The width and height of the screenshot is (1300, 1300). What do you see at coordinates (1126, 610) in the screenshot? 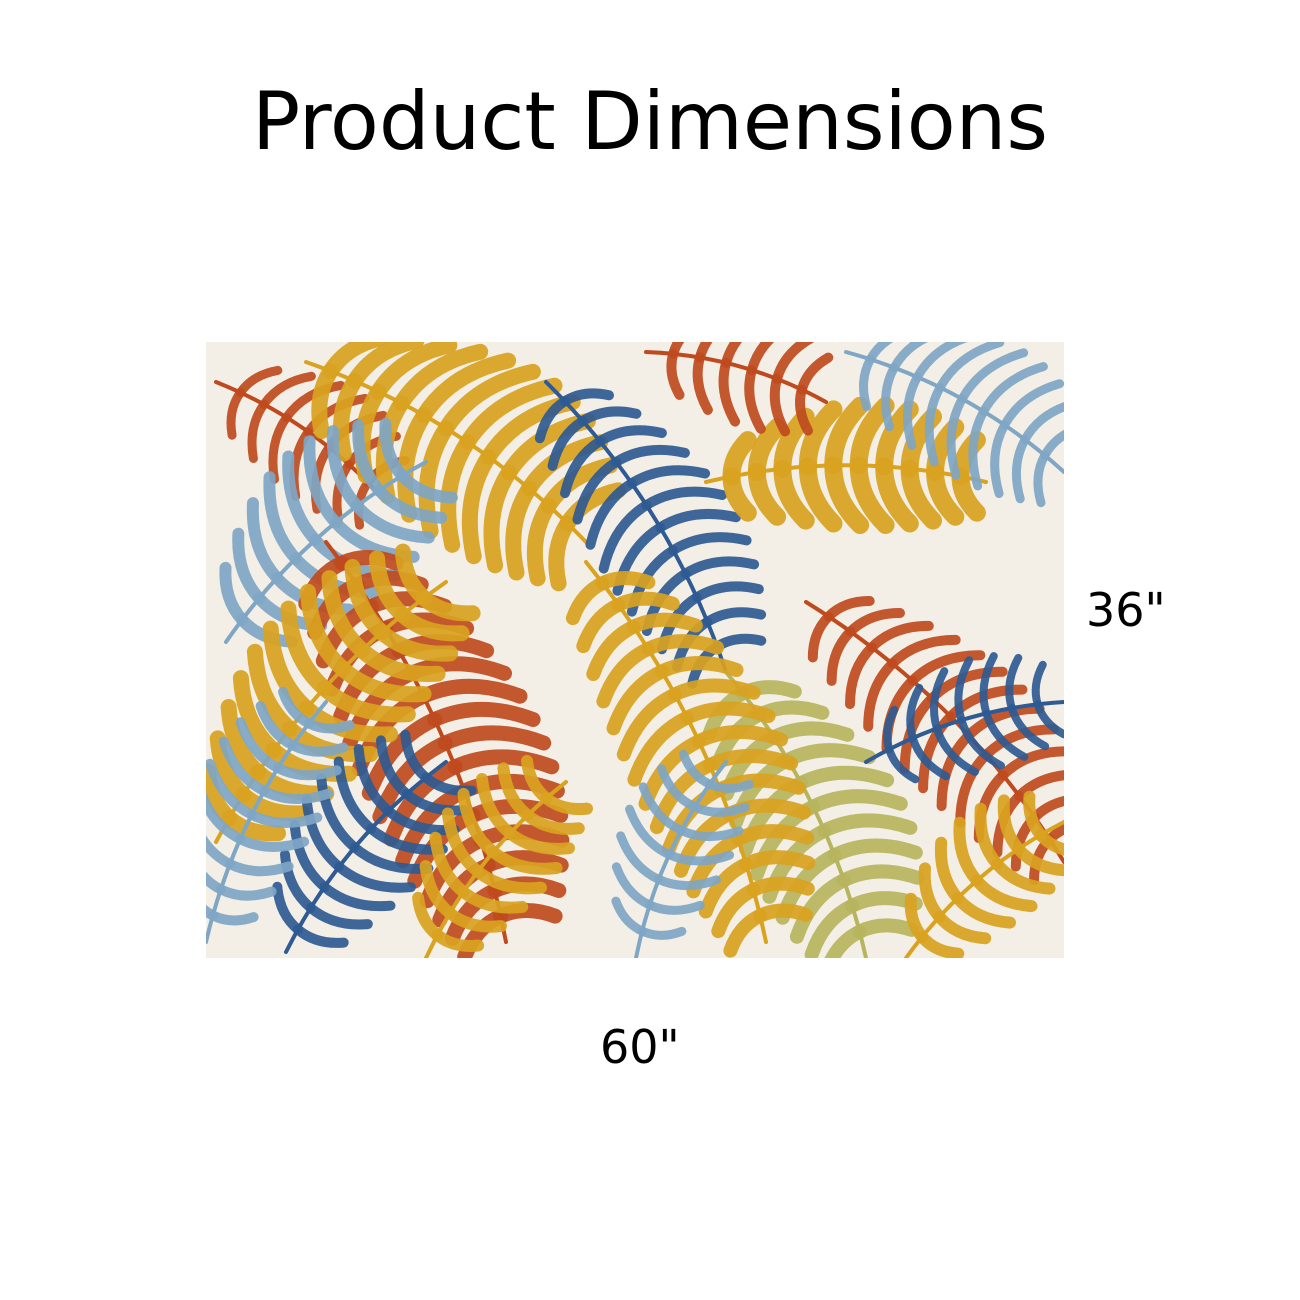
I see `height-dimension-label: 36"` at bounding box center [1126, 610].